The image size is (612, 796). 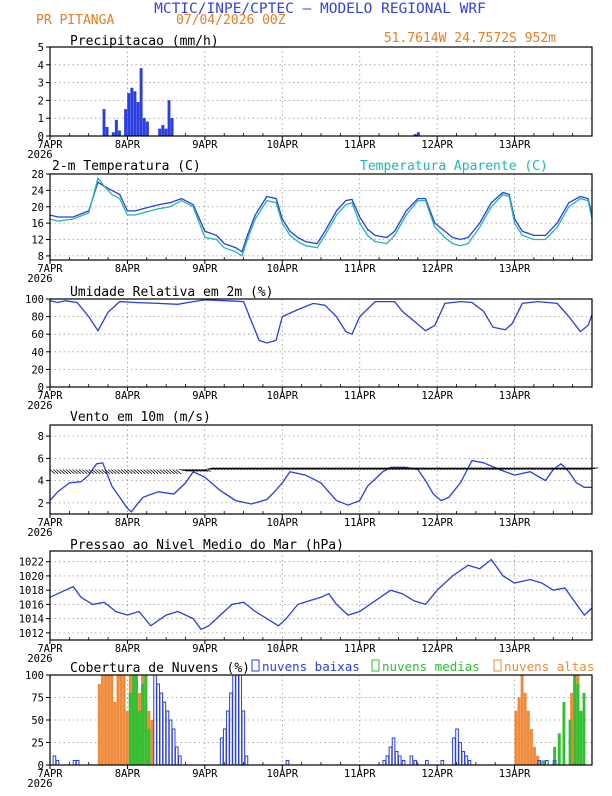 I want to click on x-tick-label: 12APR, so click(x=437, y=269).